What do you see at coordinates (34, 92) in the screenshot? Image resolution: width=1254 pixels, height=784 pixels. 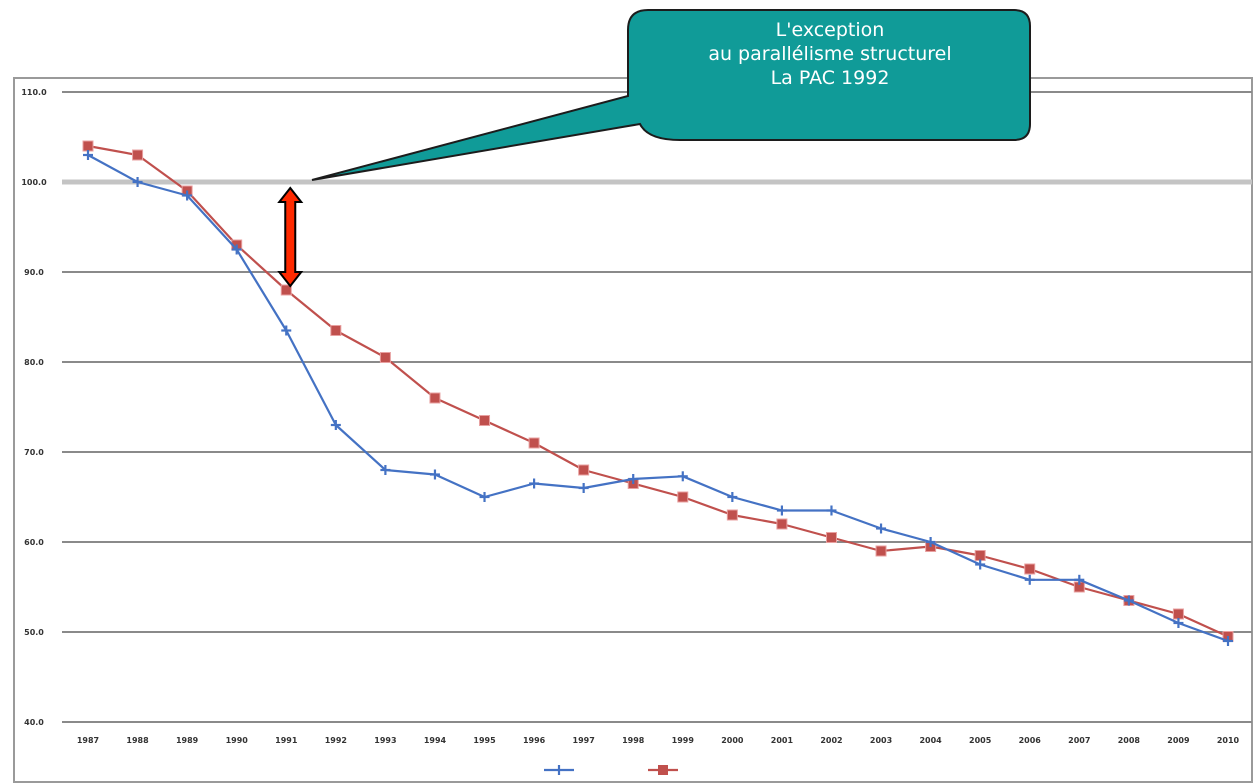 I see `y-tick-label: 110.0` at bounding box center [34, 92].